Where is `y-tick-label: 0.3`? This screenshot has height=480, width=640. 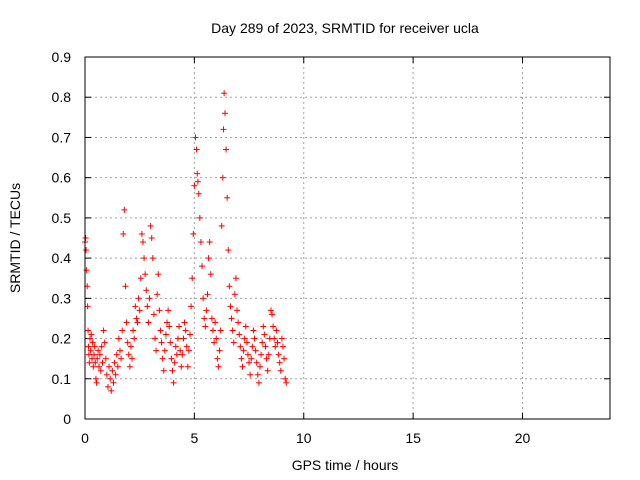 y-tick-label: 0.3 is located at coordinates (62, 298).